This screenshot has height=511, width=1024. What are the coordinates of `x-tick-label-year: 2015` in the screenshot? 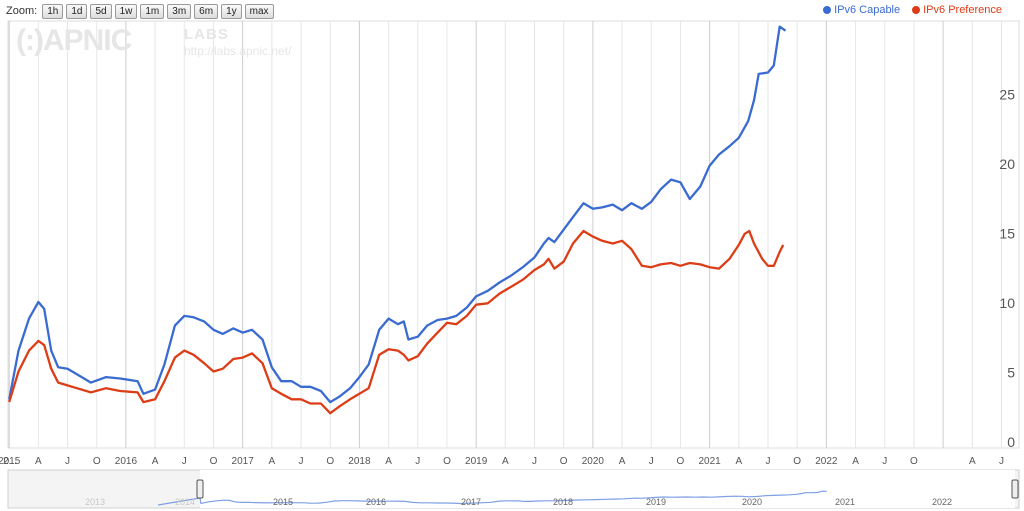 It's located at (10, 461).